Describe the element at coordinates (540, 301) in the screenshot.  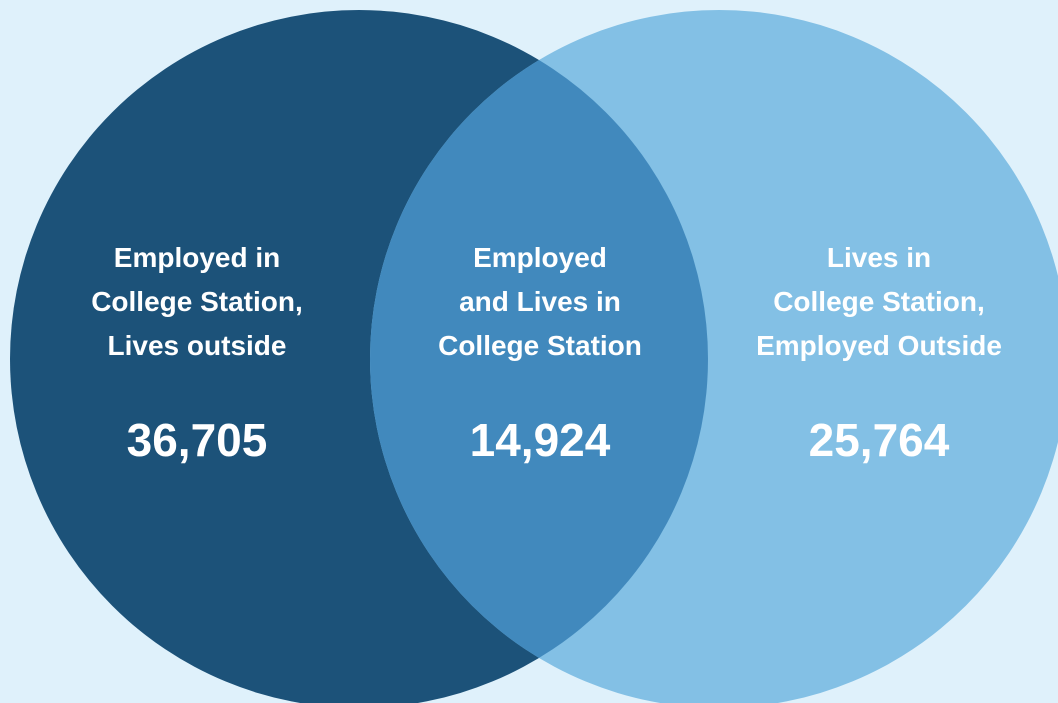
I see `center-region-label: Employed and Lives in College Station` at that location.